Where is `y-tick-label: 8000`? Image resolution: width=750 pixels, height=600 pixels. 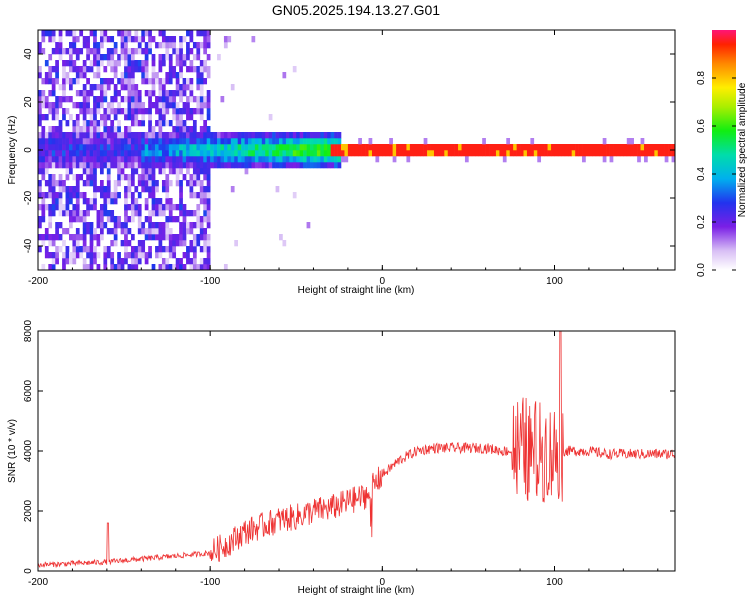
y-tick-label: 8000 is located at coordinates (28, 330).